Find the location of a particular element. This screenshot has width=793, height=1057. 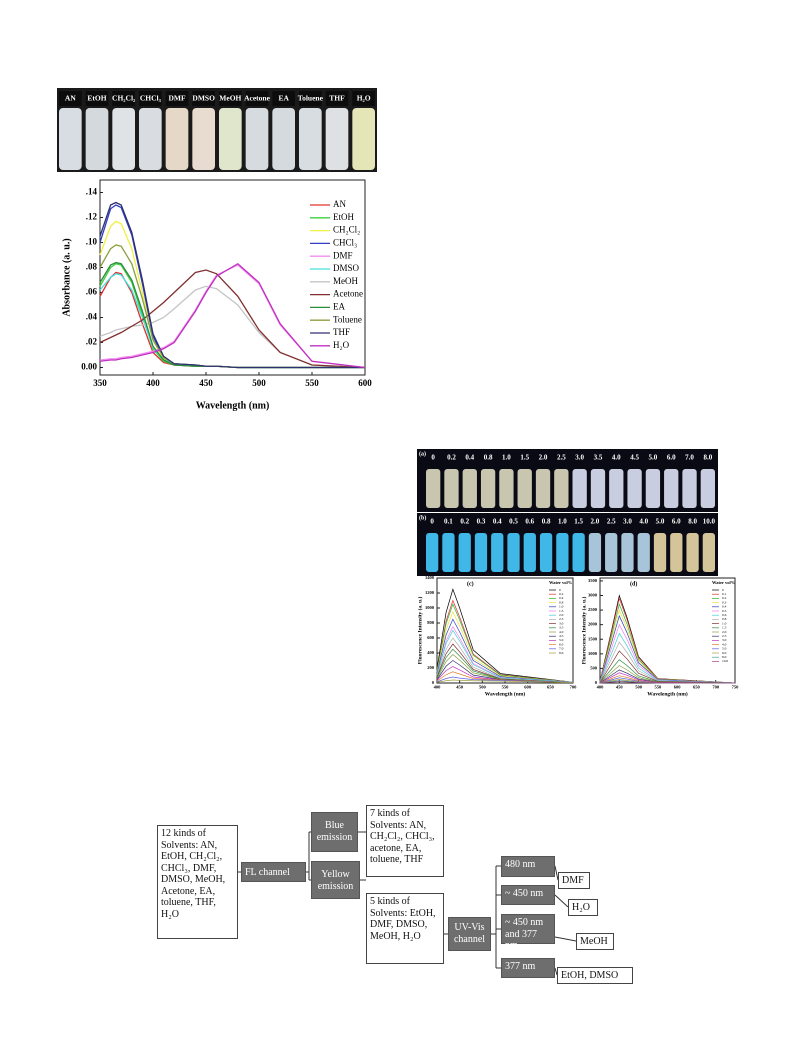

legend-label: DMF is located at coordinates (343, 255).